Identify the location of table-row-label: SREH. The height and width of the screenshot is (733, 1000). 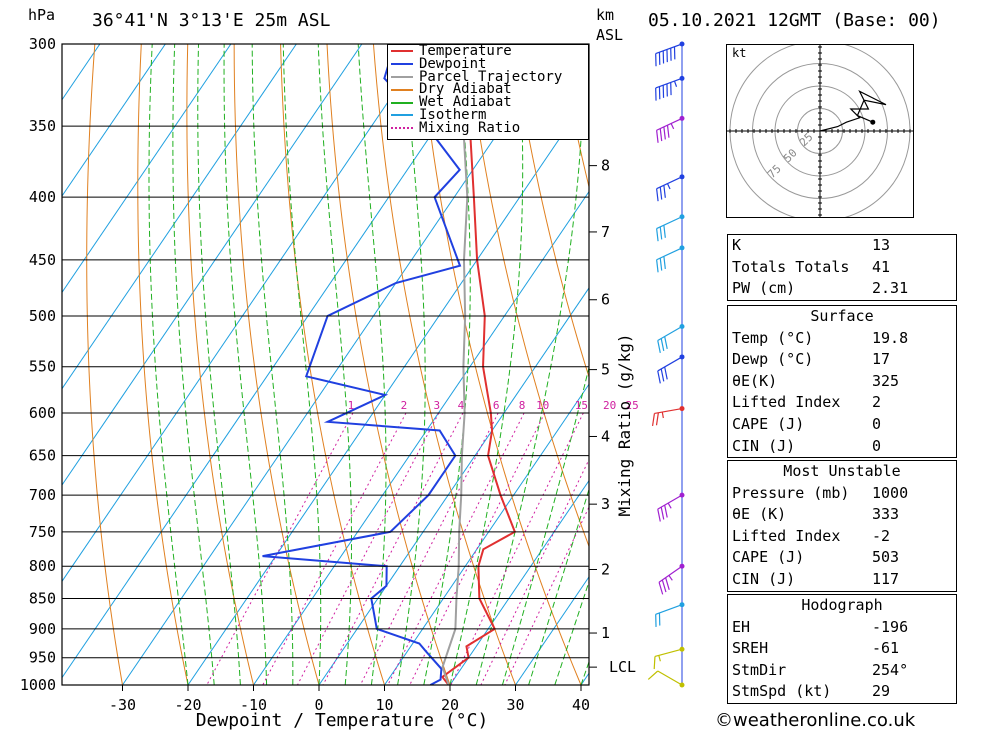
(750, 648).